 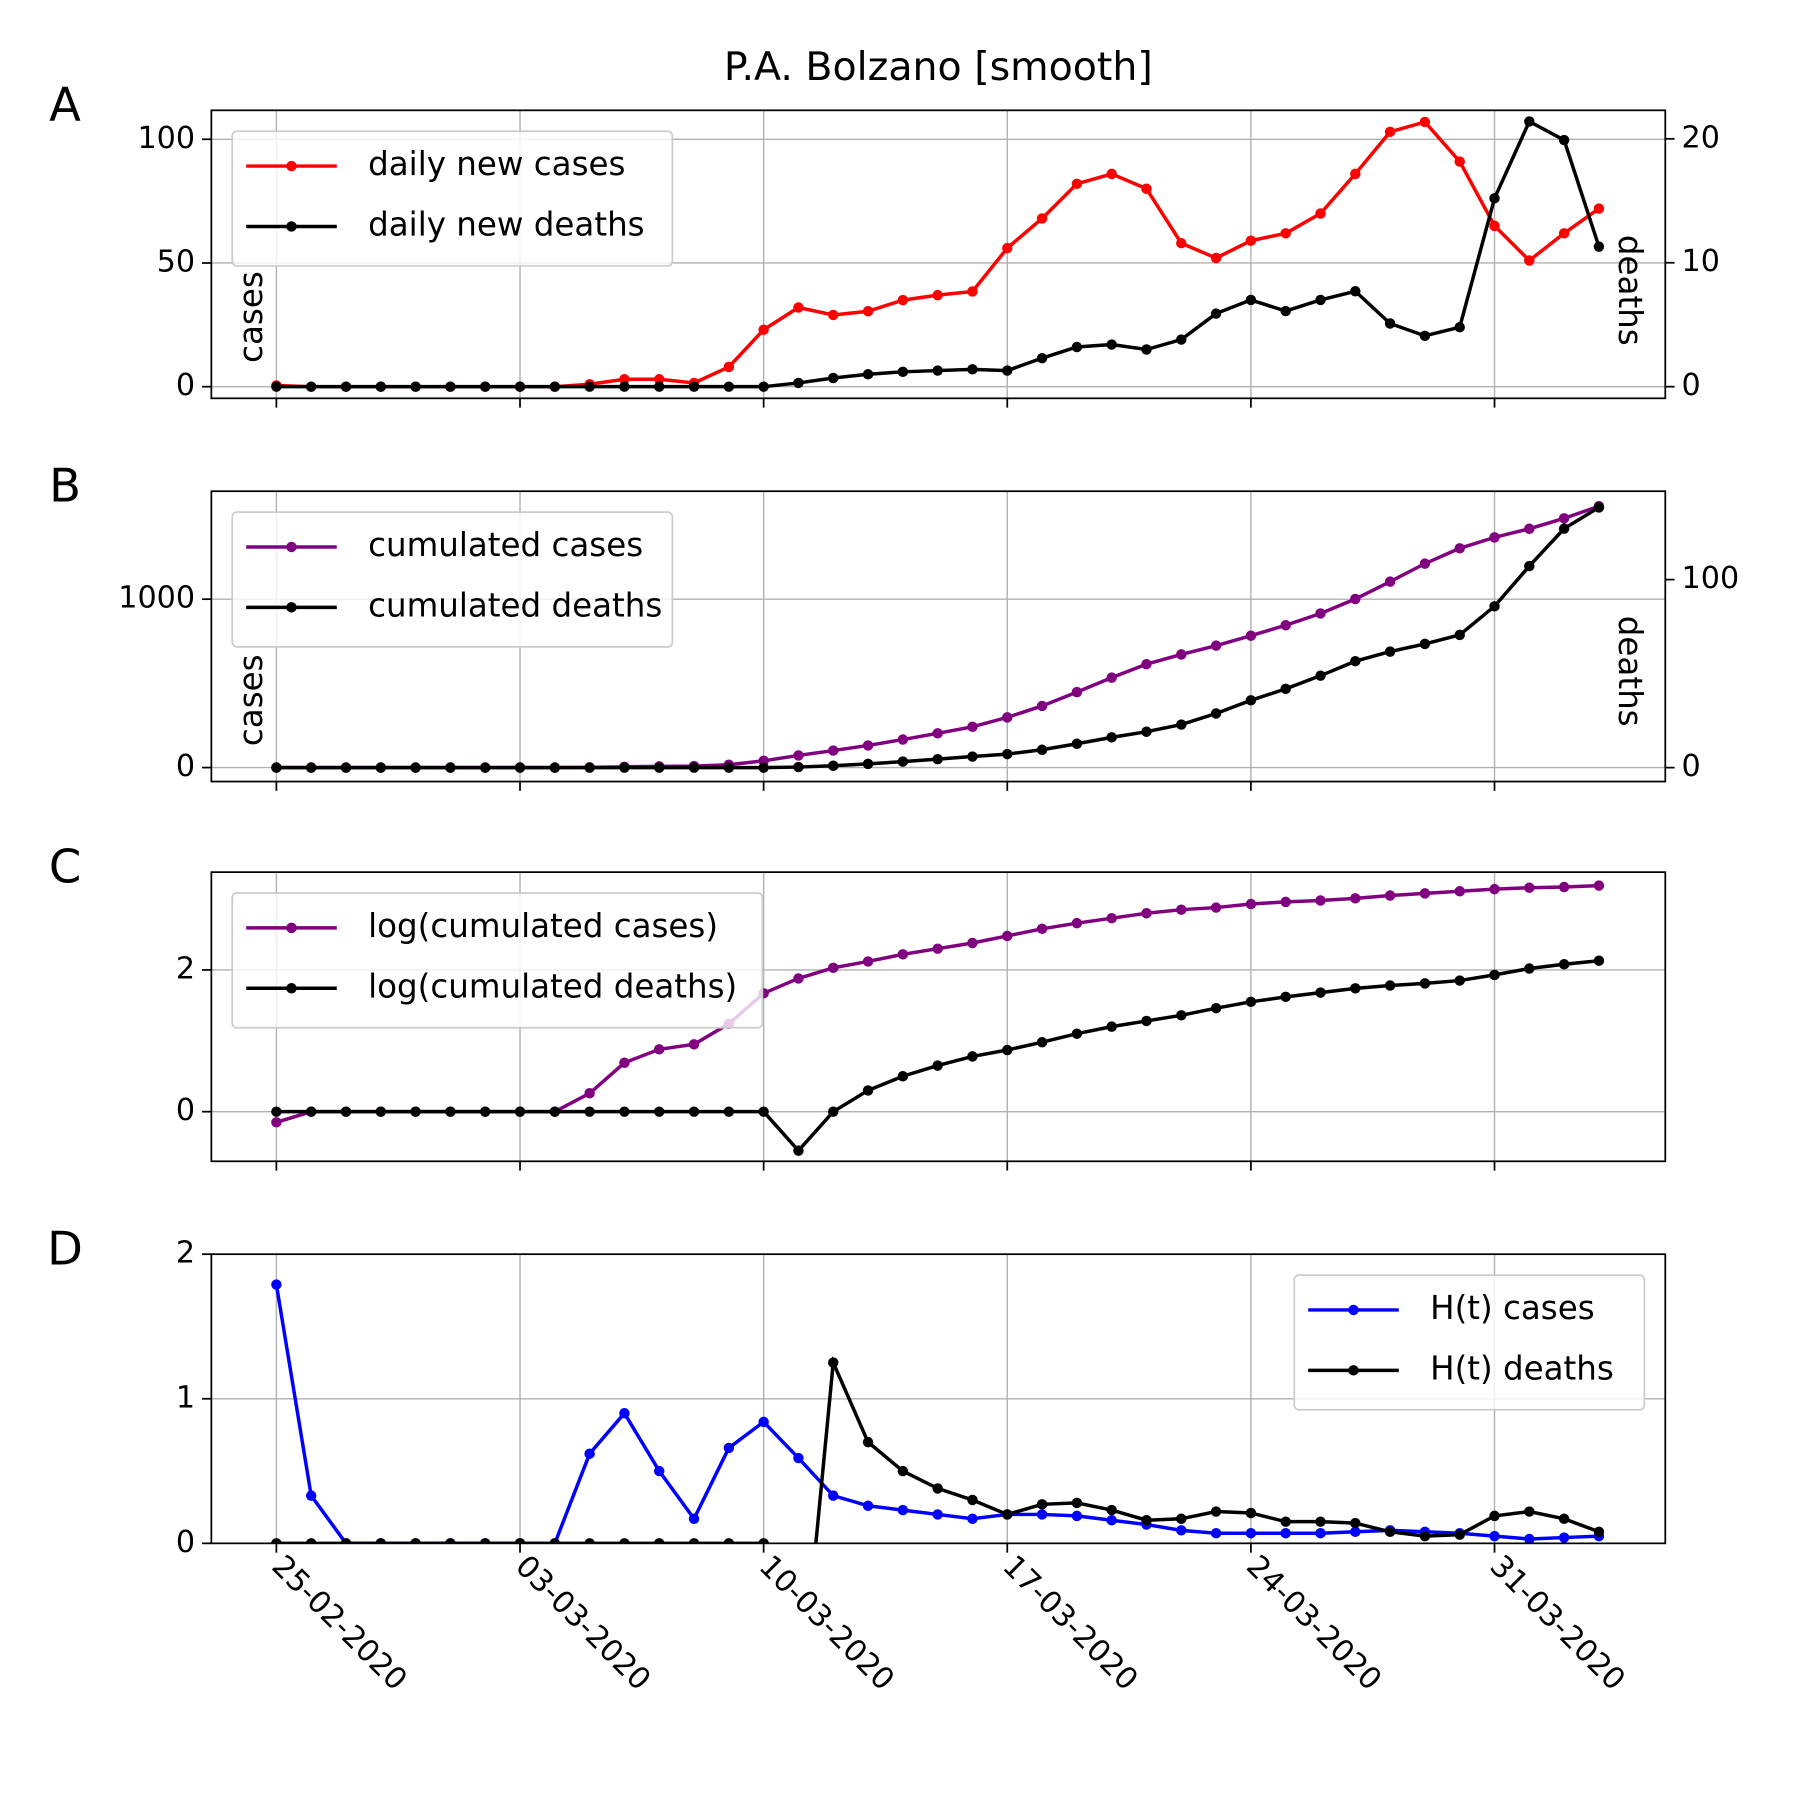 What do you see at coordinates (938, 254) in the screenshot?
I see `plot-area` at bounding box center [938, 254].